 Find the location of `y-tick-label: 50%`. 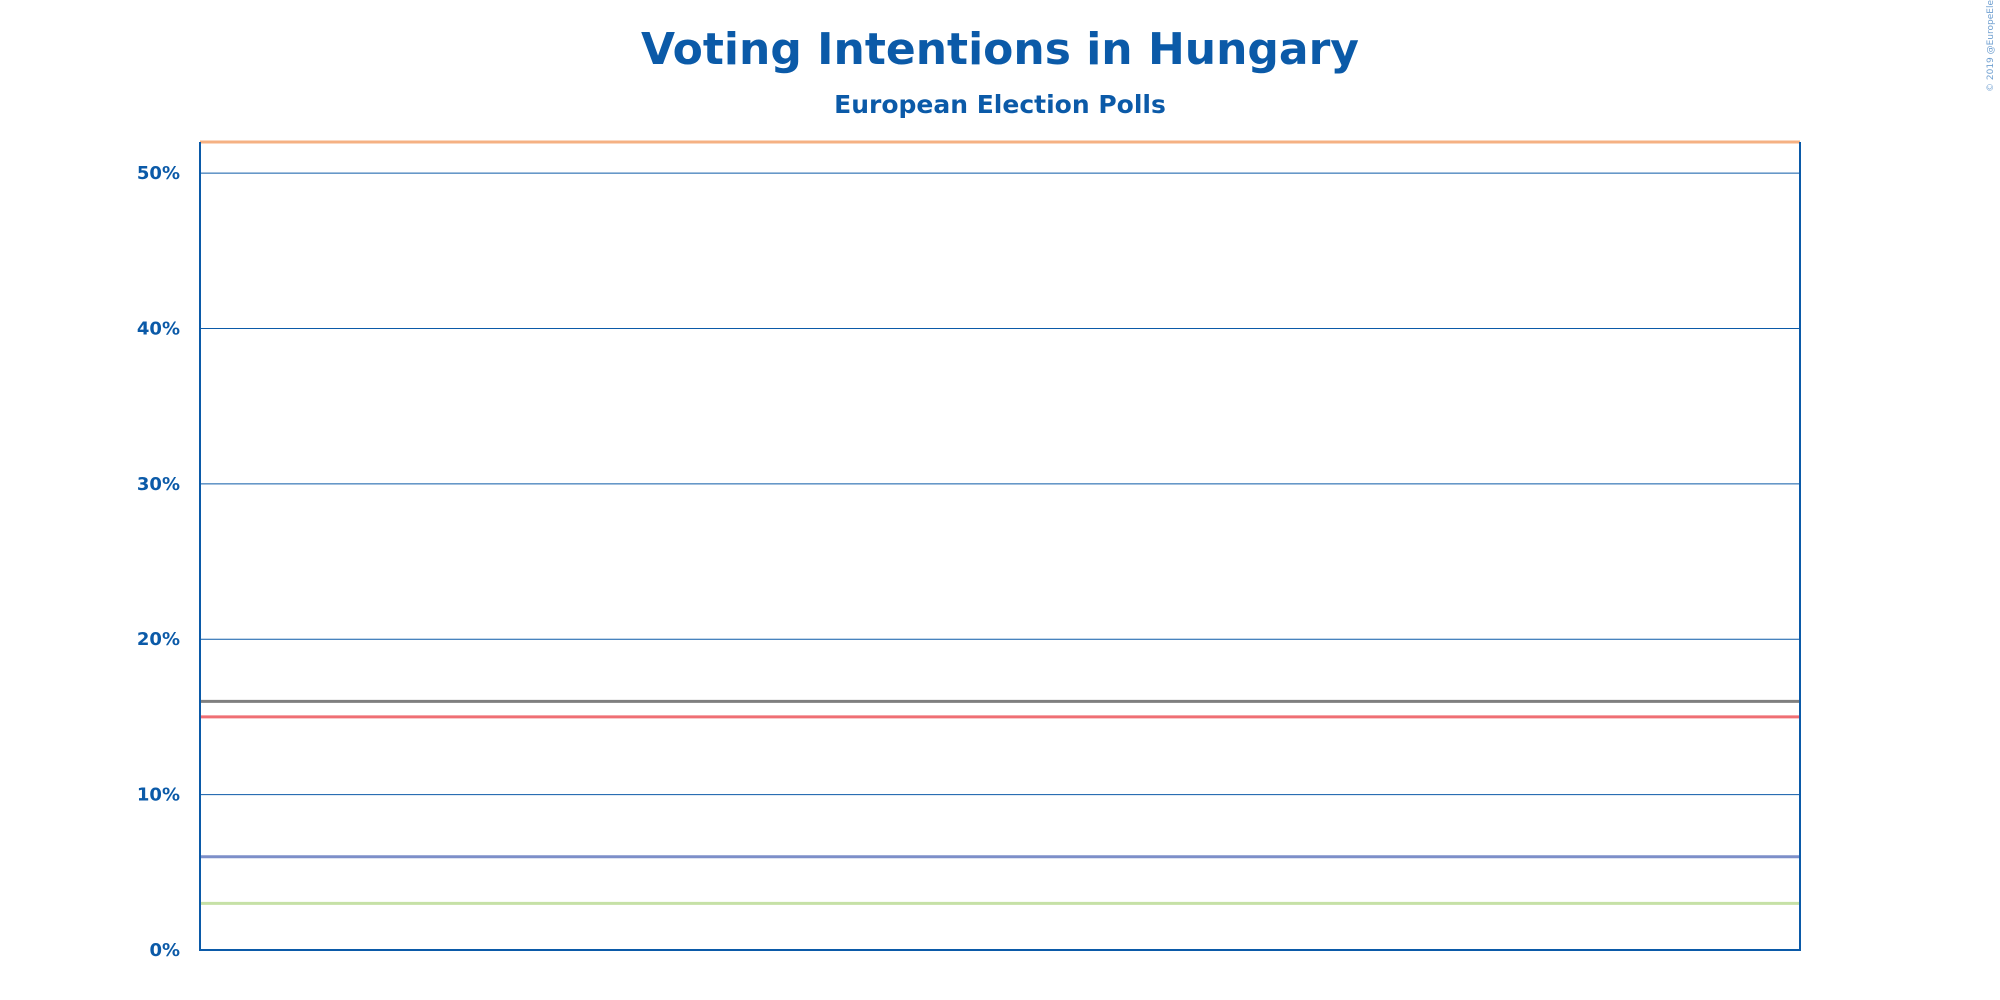

y-tick-label: 50% is located at coordinates (158, 173).